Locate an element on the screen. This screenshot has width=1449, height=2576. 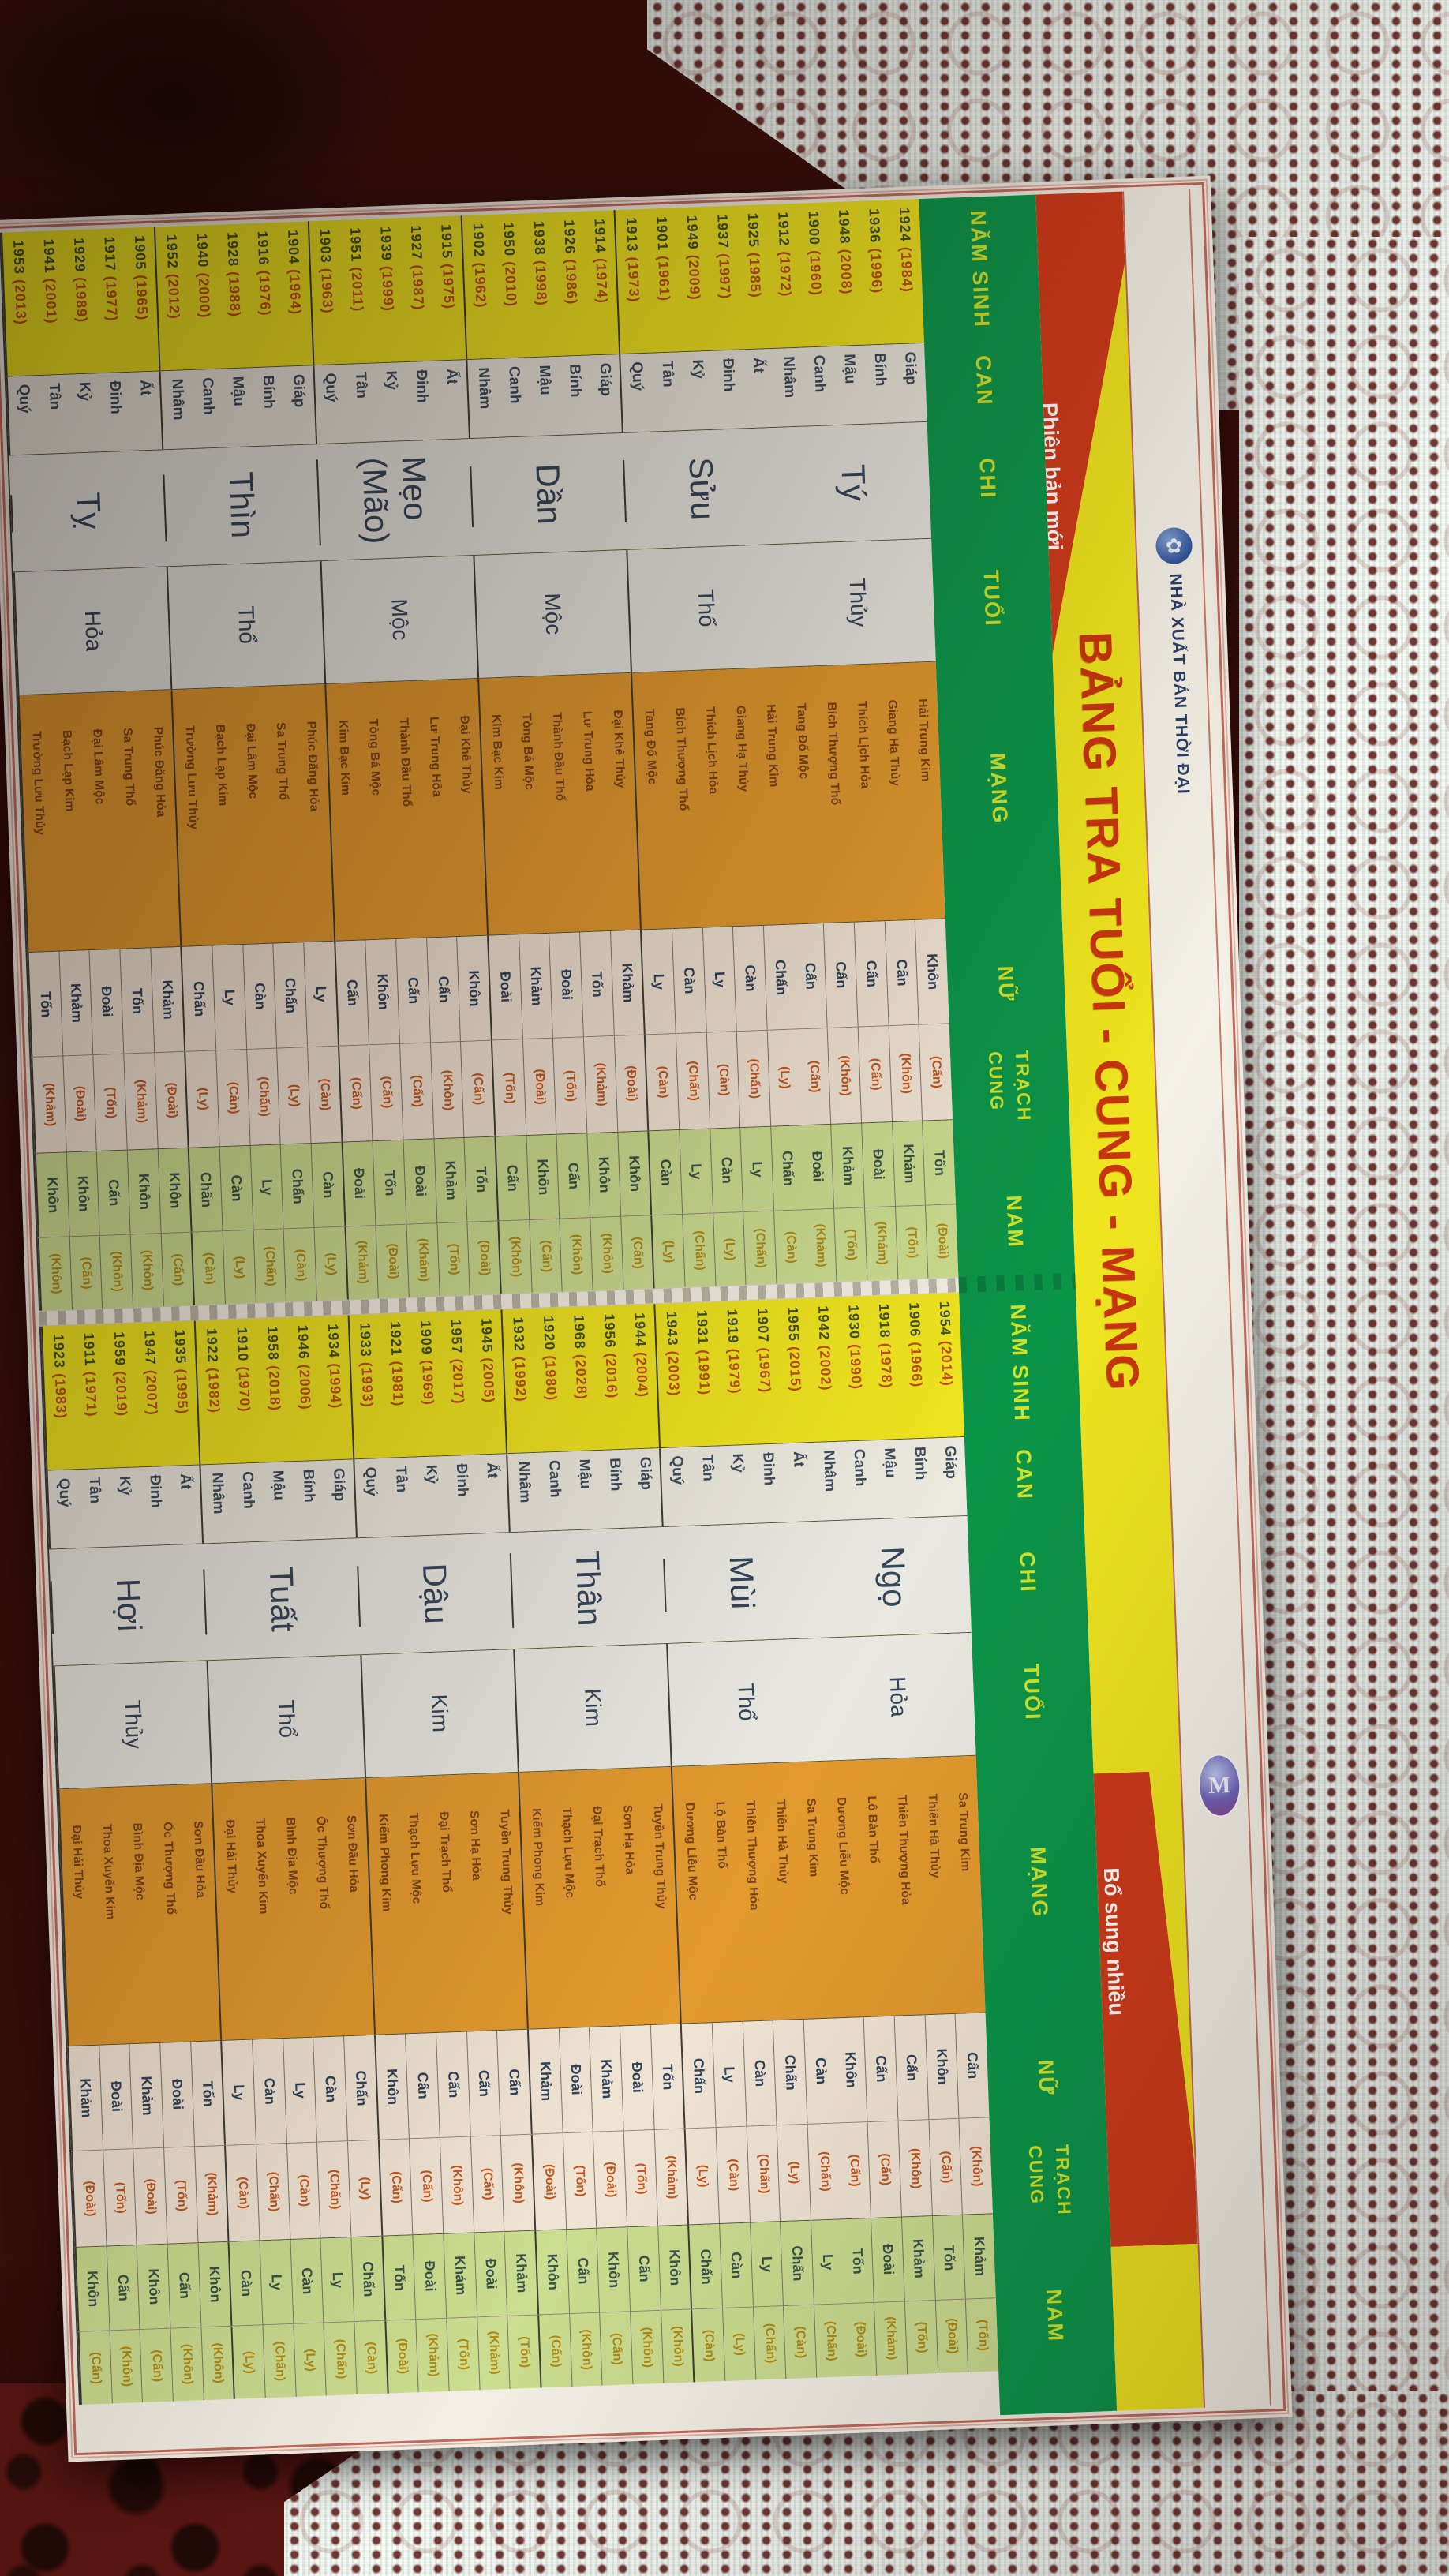
nup-cell: (Ly) is located at coordinates (783, 1077).